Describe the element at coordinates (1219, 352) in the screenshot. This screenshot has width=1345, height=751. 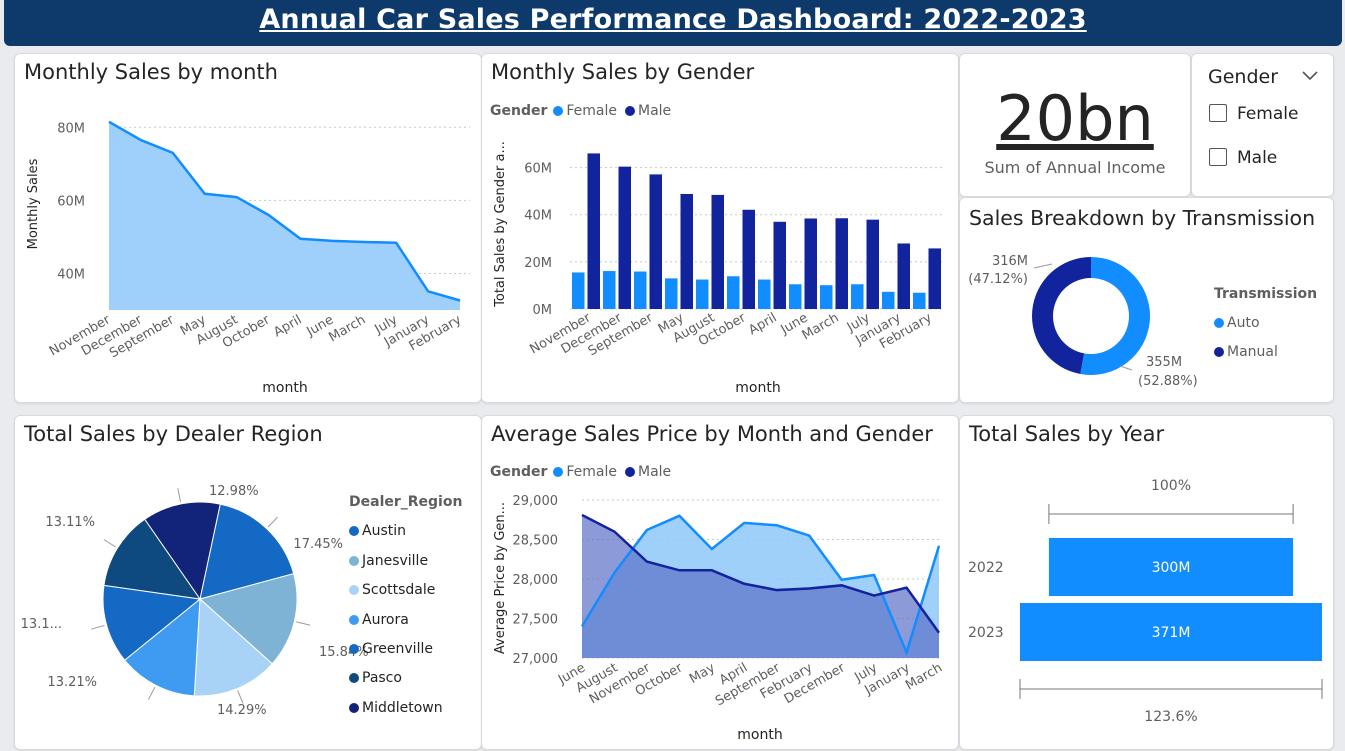
I see `legend-dot-manual` at that location.